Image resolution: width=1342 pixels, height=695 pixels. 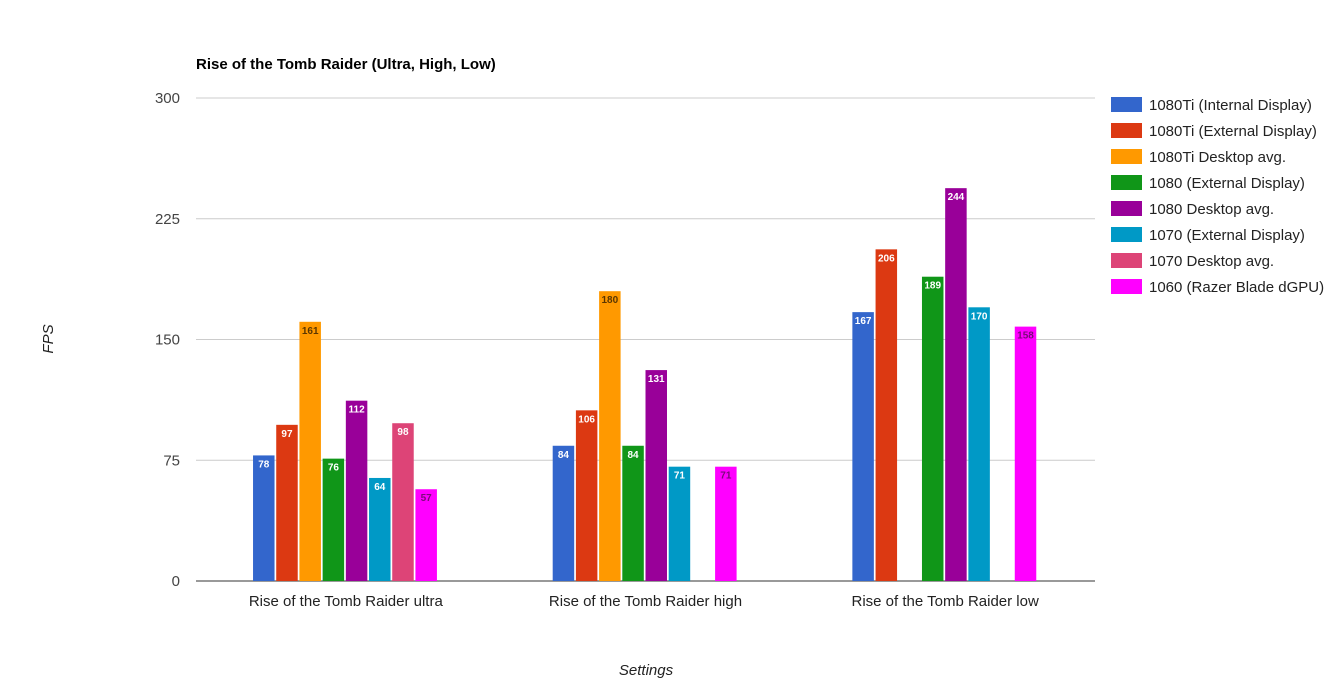 What do you see at coordinates (1217, 157) in the screenshot?
I see `legend-entry: 1080Ti Desktop avg.` at bounding box center [1217, 157].